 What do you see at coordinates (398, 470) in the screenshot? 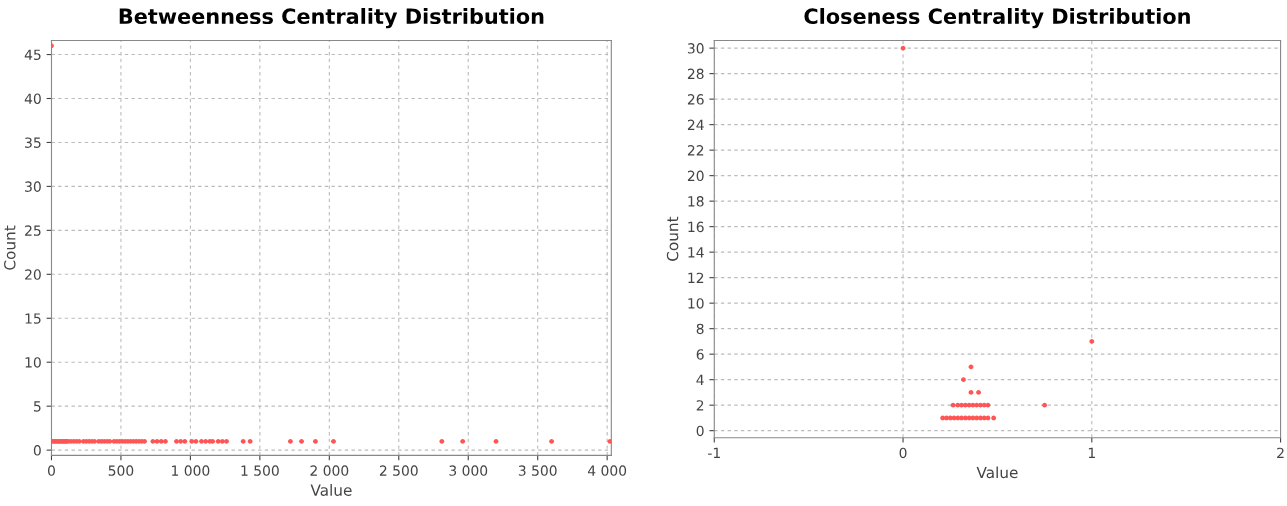
I see `x-tick-label: 2 500` at bounding box center [398, 470].